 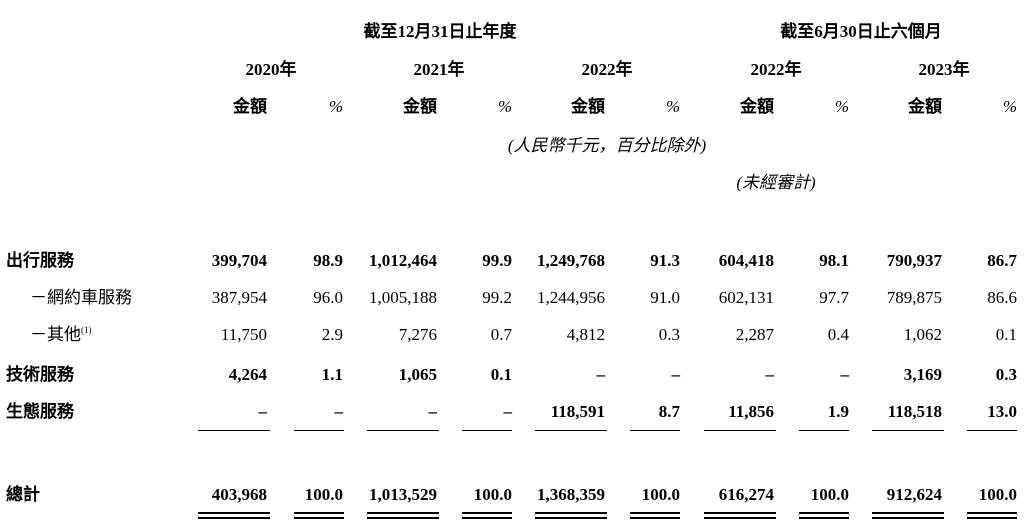 What do you see at coordinates (834, 260) in the screenshot?
I see `cell-value: 98.1` at bounding box center [834, 260].